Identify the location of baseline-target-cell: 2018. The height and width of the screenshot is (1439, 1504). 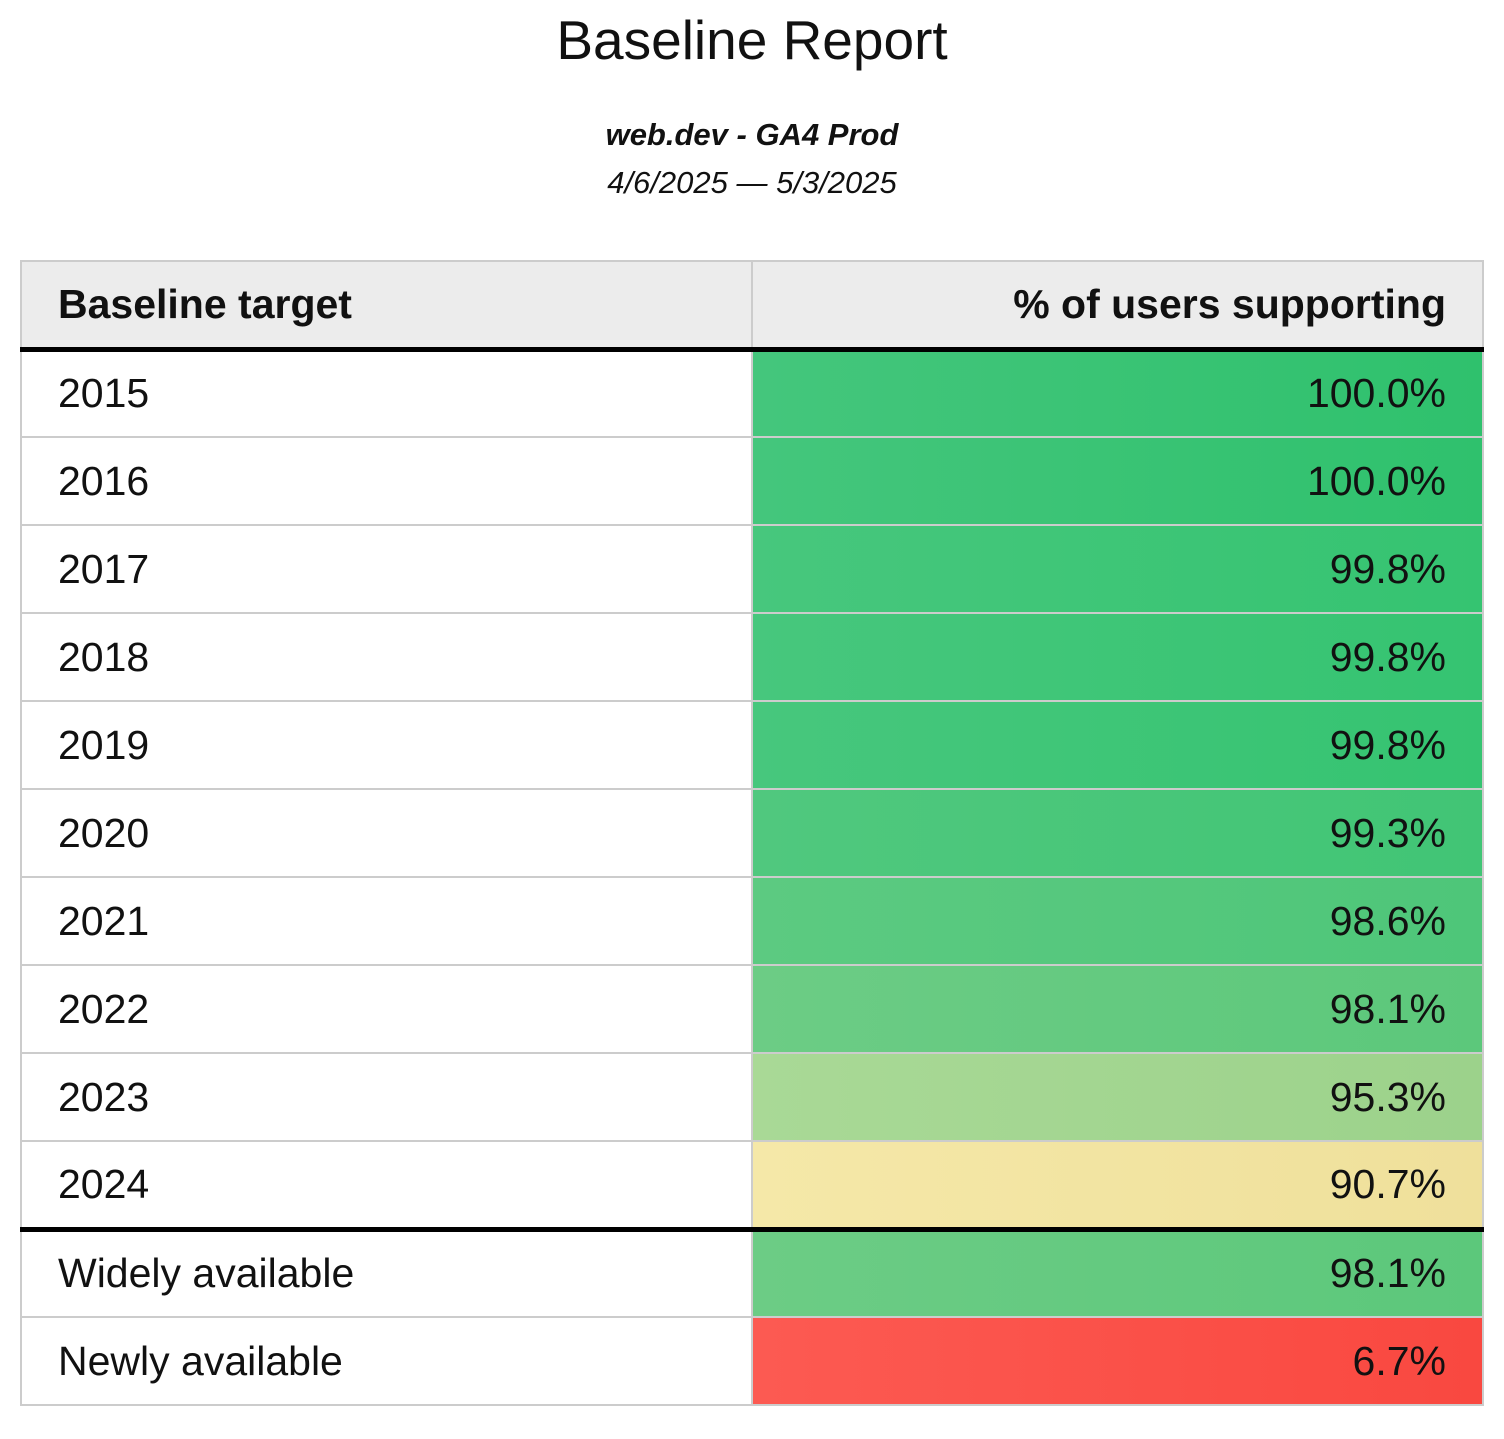
(386, 657).